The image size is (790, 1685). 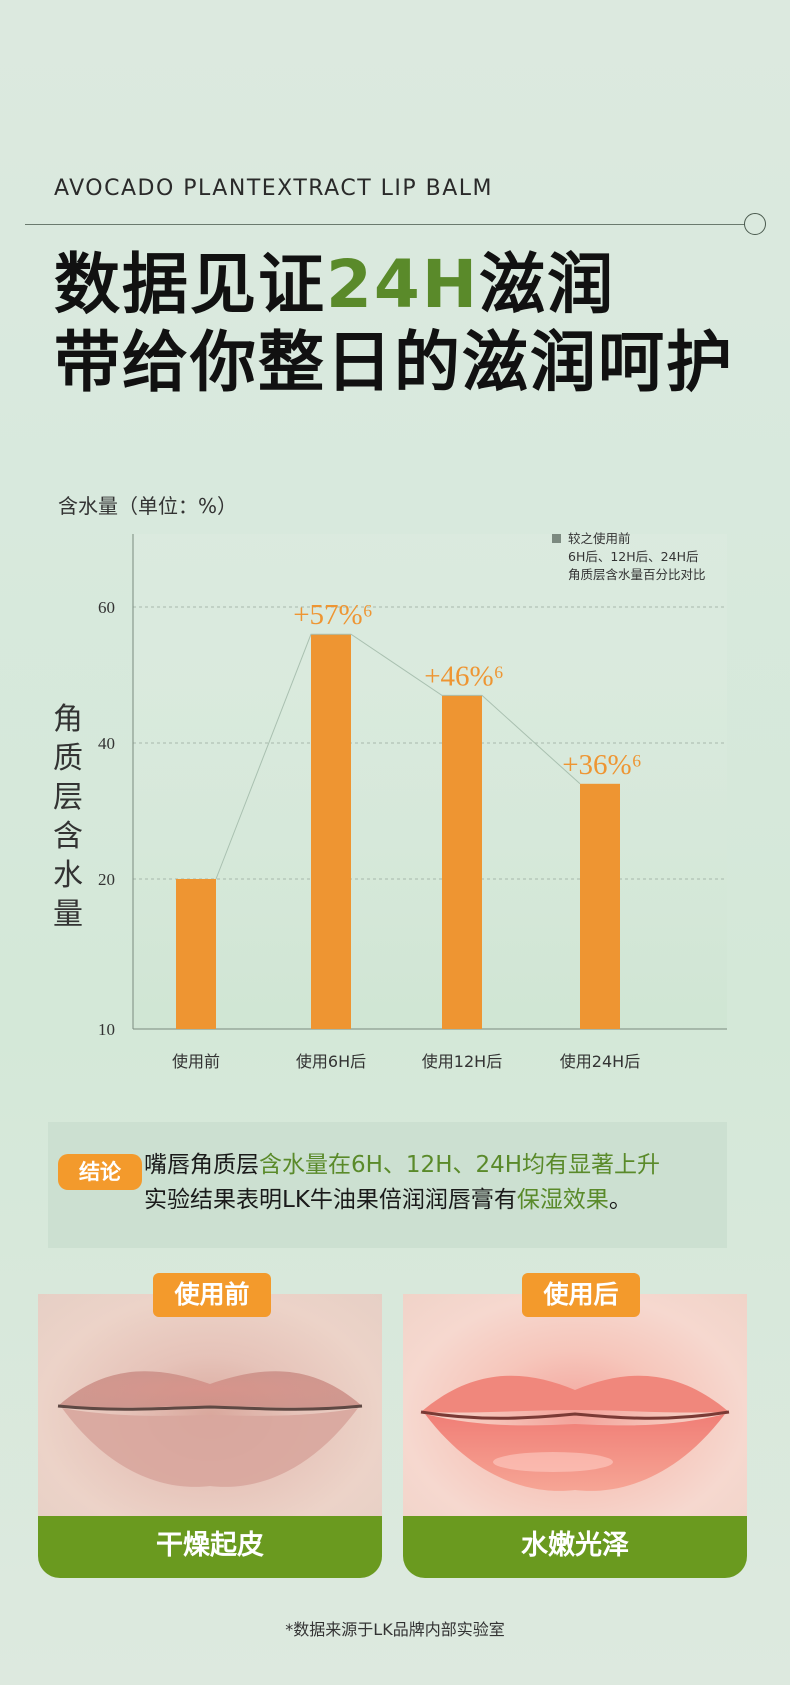 I want to click on circle-icon, so click(x=755, y=224).